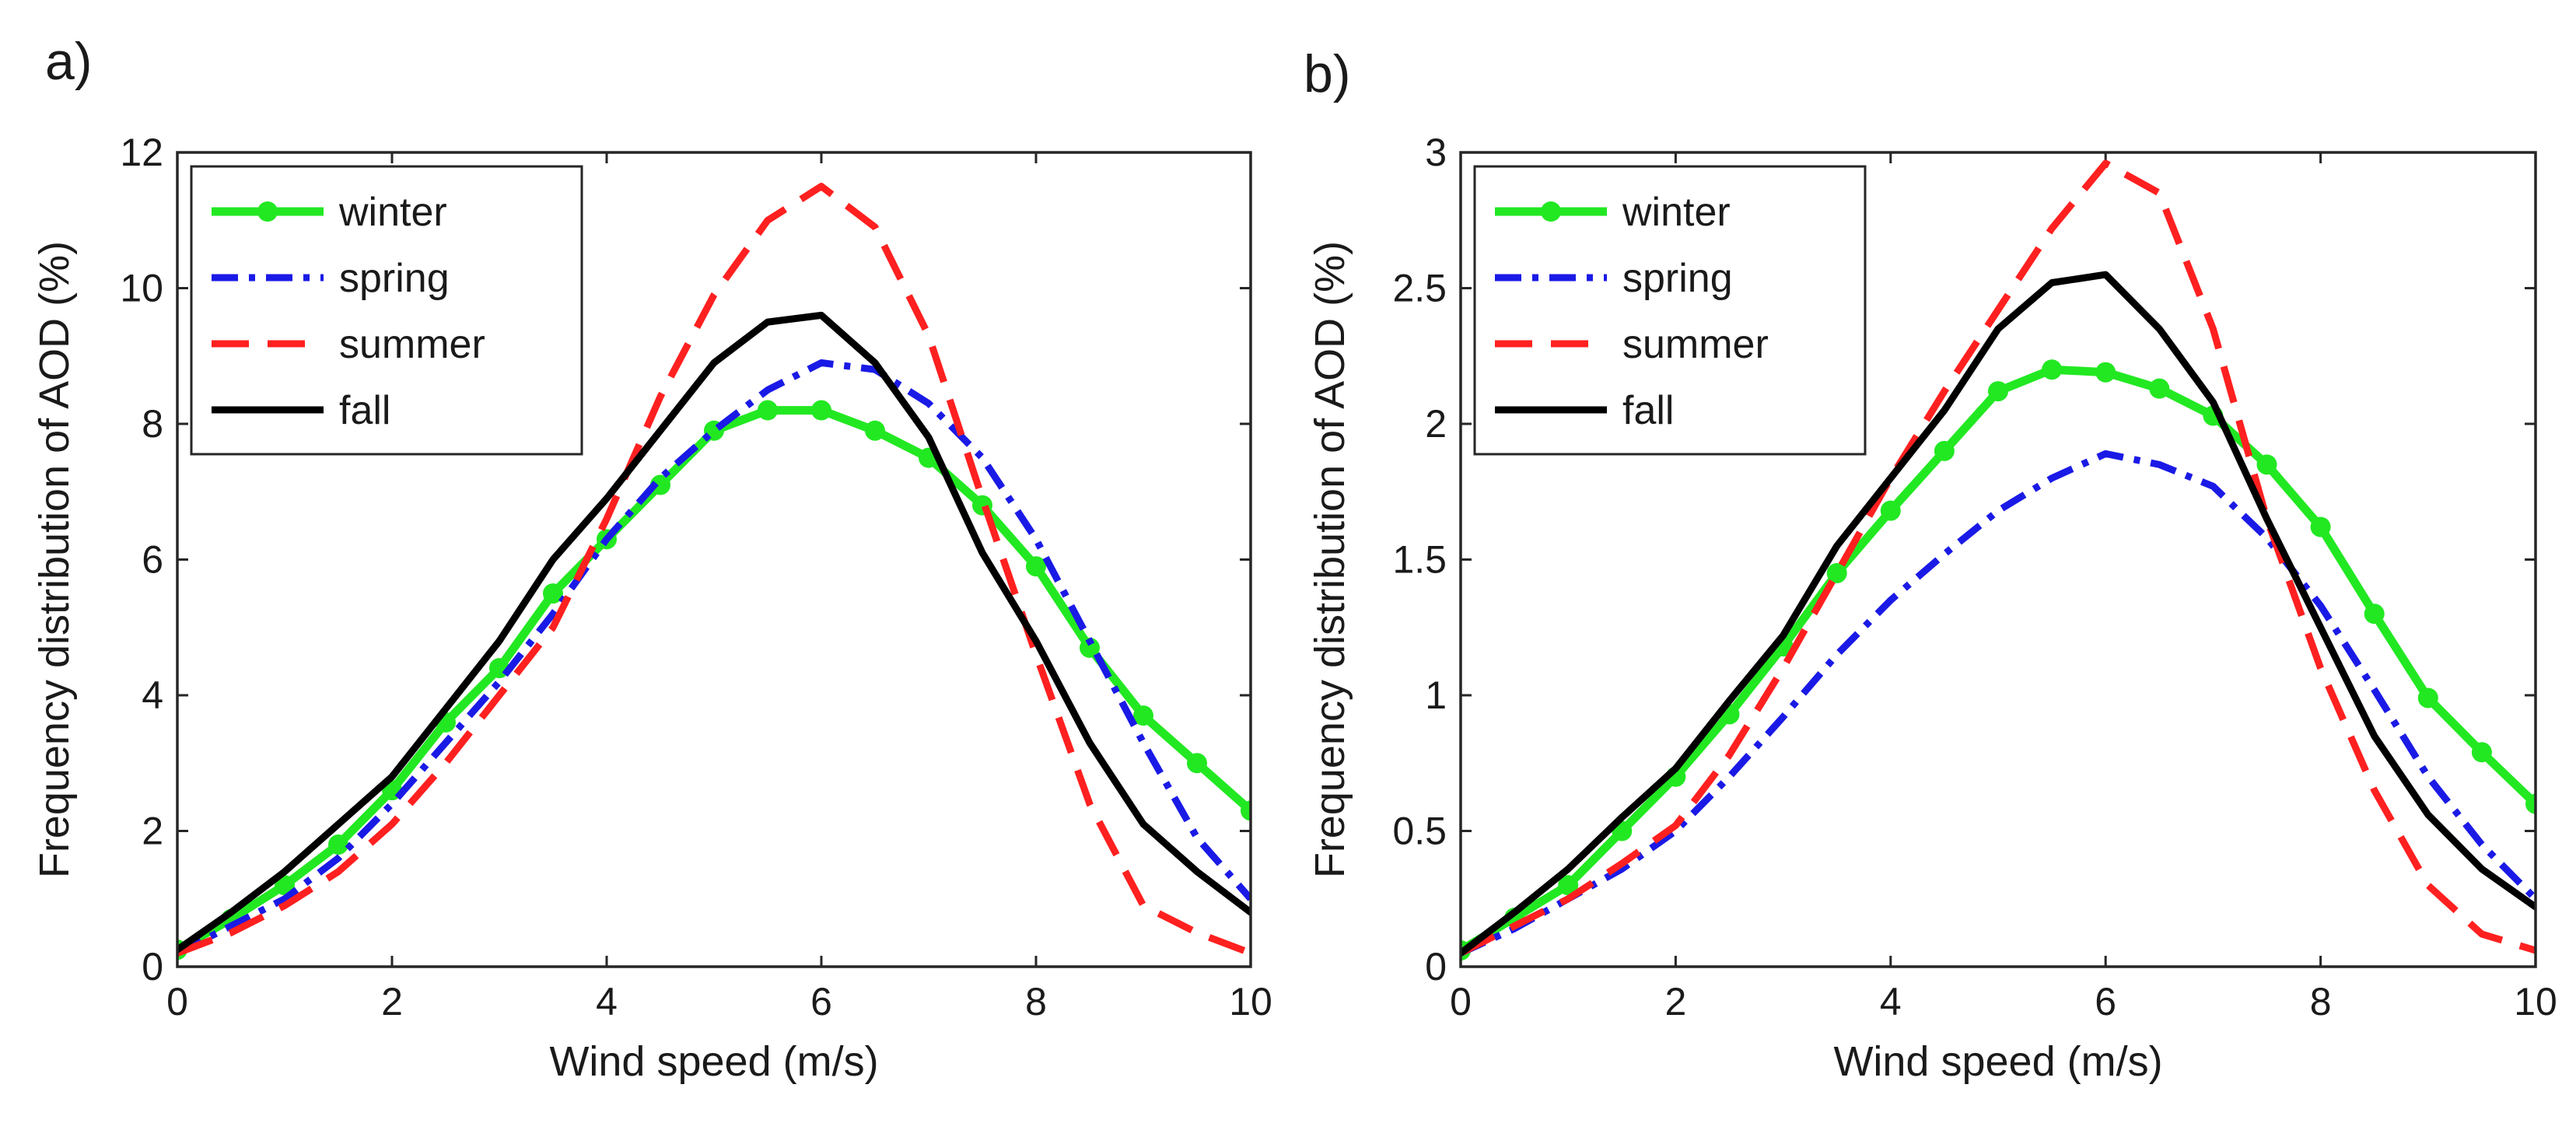 This screenshot has height=1137, width=2576. Describe the element at coordinates (1419, 288) in the screenshot. I see `y-tick-label: 2.5` at that location.